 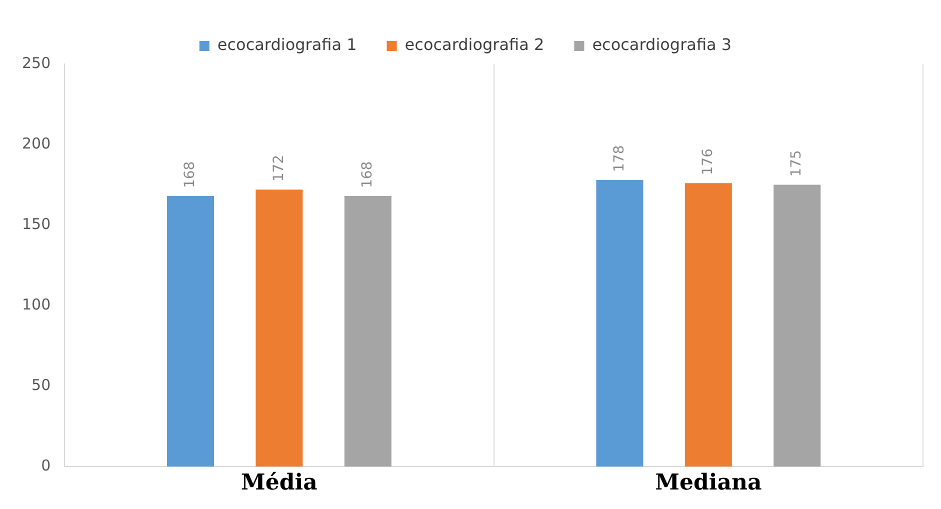 What do you see at coordinates (278, 168) in the screenshot?
I see `data-label: 172` at bounding box center [278, 168].